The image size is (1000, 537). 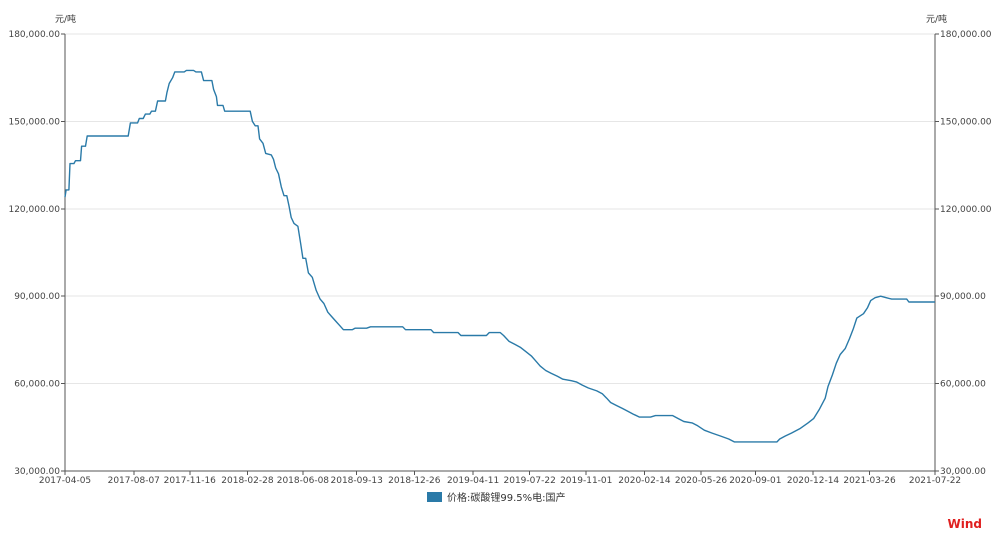 What do you see at coordinates (247, 481) in the screenshot?
I see `x-tick-label: 2018-02-28` at bounding box center [247, 481].